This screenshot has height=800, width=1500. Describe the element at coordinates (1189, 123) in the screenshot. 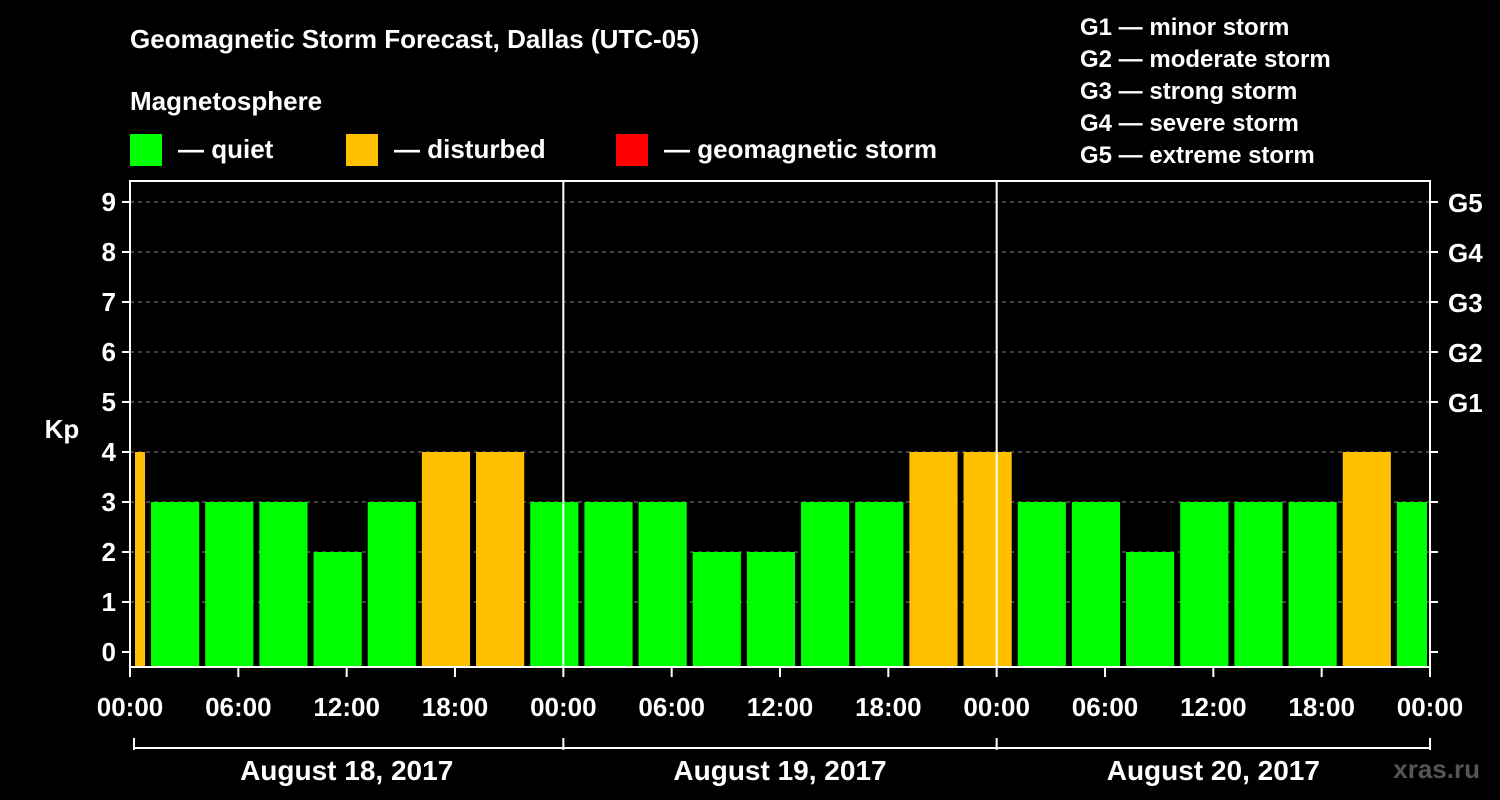

I see `scale-g4: G4 — severe storm` at that location.